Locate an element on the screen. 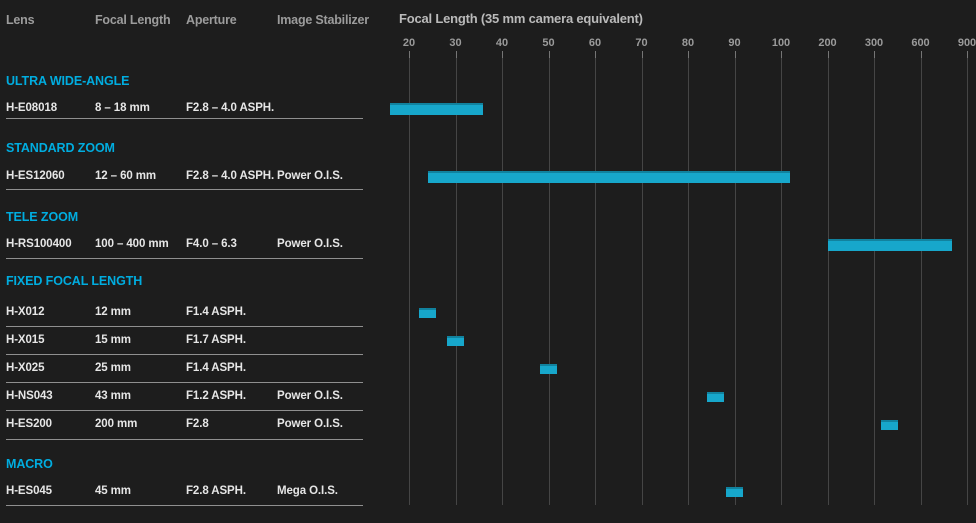 The image size is (976, 523). axis-tick-label: 80 is located at coordinates (688, 43).